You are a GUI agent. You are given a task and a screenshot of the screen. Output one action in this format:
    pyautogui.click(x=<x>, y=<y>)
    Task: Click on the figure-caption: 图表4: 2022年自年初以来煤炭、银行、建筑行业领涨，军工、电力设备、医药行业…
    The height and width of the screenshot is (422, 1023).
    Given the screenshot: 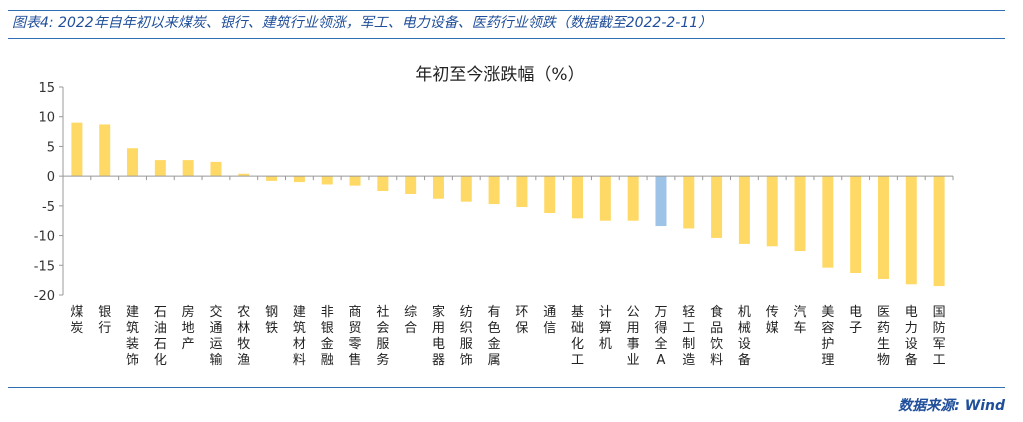 What is the action you would take?
    pyautogui.click(x=362, y=23)
    